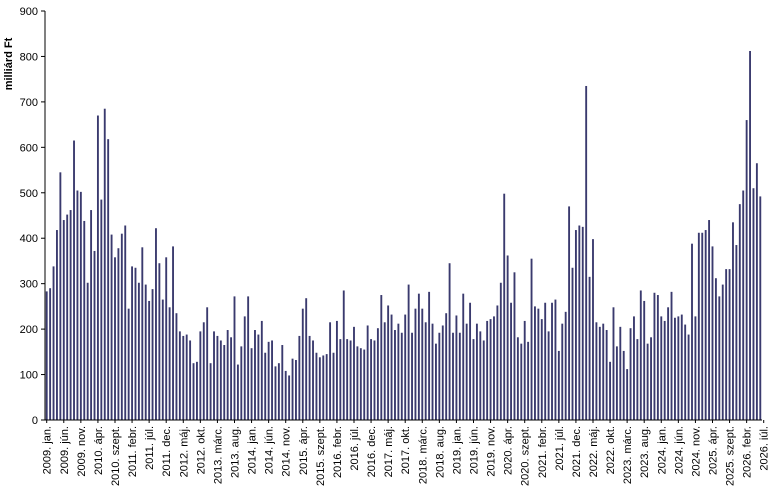 This screenshot has width=768, height=499. Describe the element at coordinates (321, 456) in the screenshot. I see `x-tick-label: 2015. szept.` at that location.